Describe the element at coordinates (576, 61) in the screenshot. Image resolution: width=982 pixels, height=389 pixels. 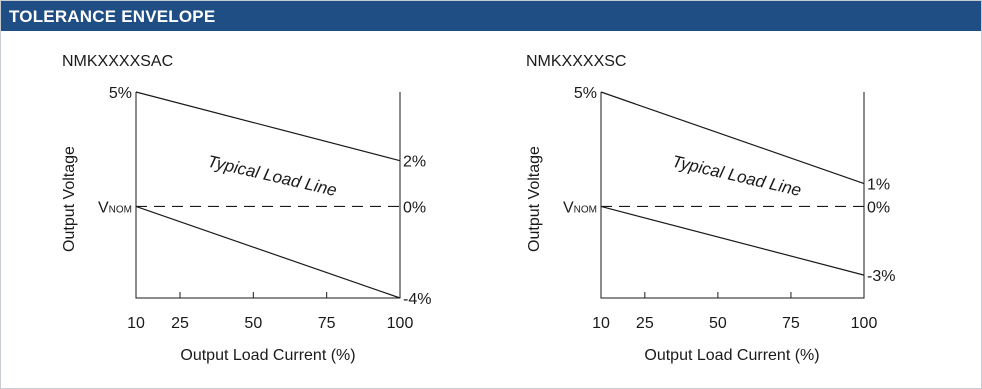
I see `chart-title: NMKXXXXSC` at that location.